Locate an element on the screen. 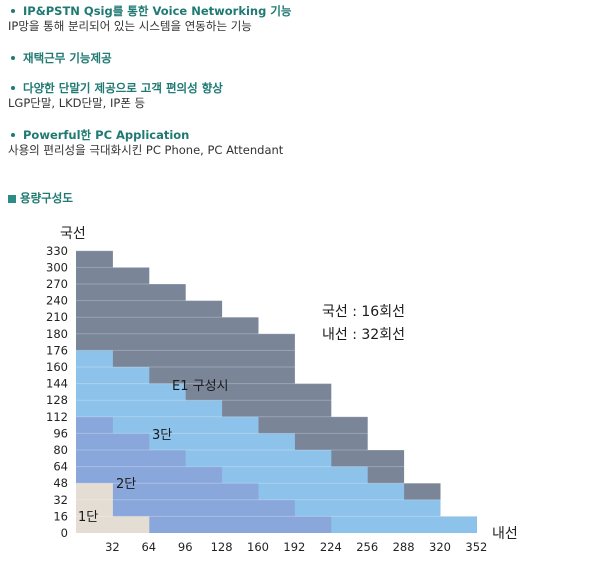 The width and height of the screenshot is (602, 578). y-tick-label: 300 is located at coordinates (57, 267).